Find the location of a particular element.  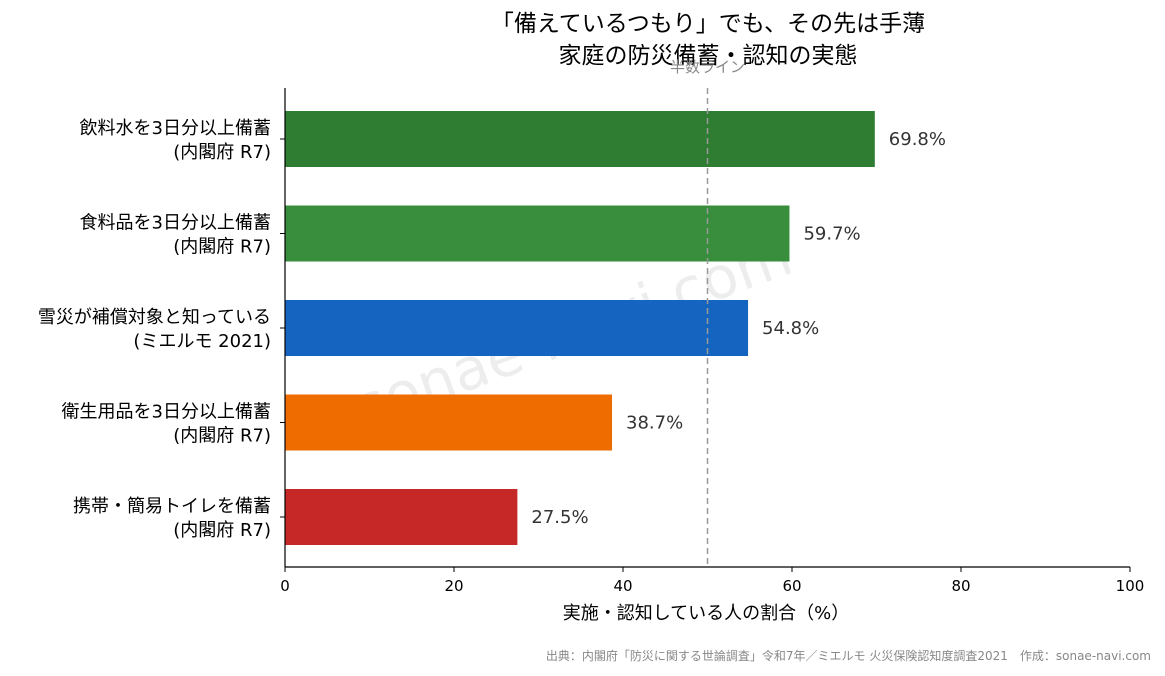

value-label-5: 27.5% is located at coordinates (559, 517).